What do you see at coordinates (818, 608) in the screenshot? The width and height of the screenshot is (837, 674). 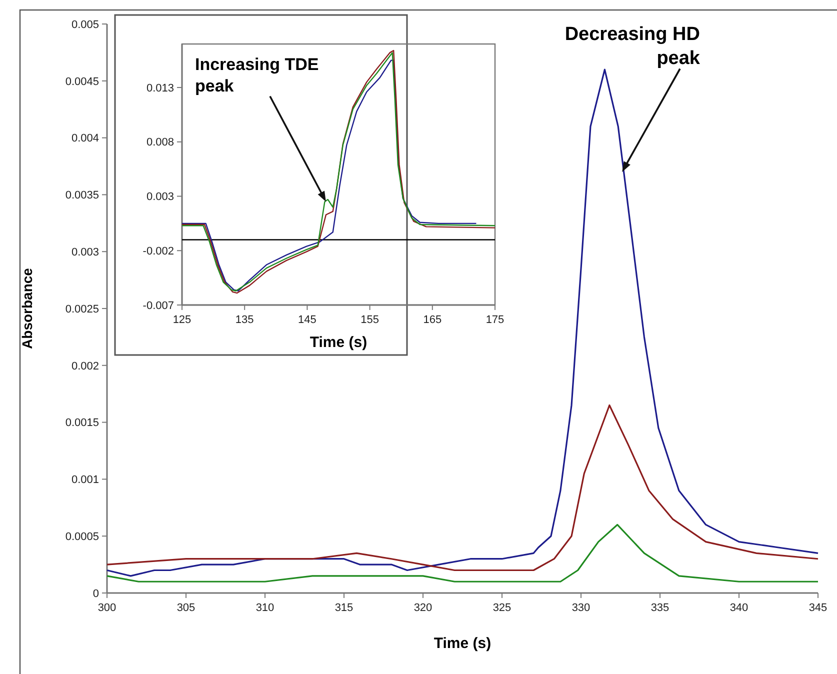 I see `x-tick-label: 345` at bounding box center [818, 608].